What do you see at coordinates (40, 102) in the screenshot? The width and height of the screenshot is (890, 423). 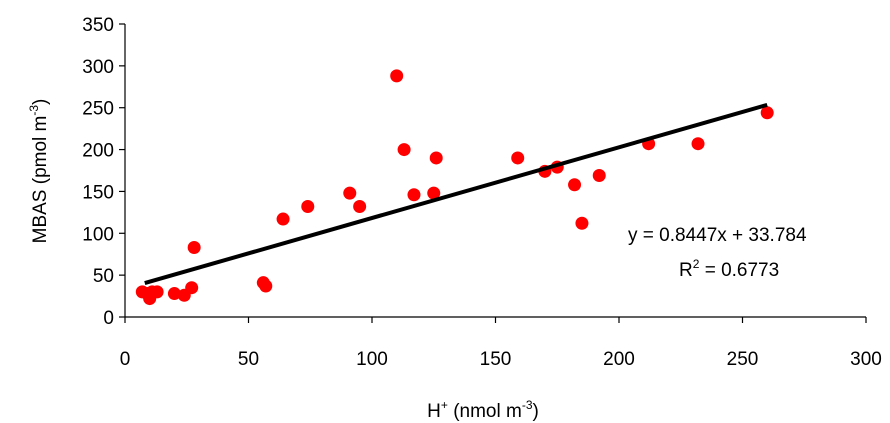 I see `y-axis-title-close: )` at bounding box center [40, 102].